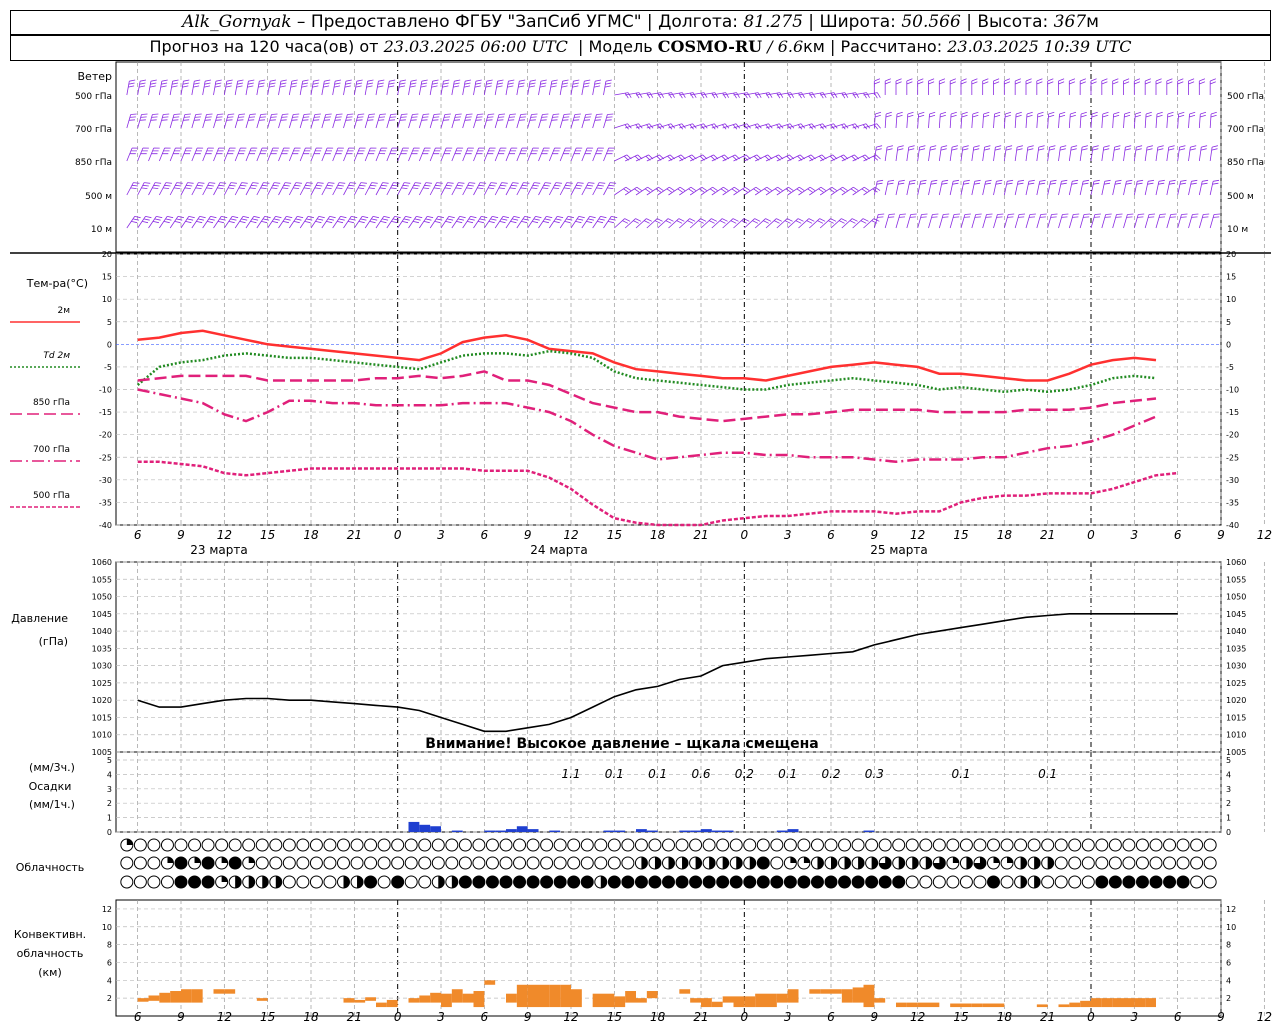 The image size is (1280, 1024). I want to click on time-tick-label-bottom: 9, so click(875, 1017).